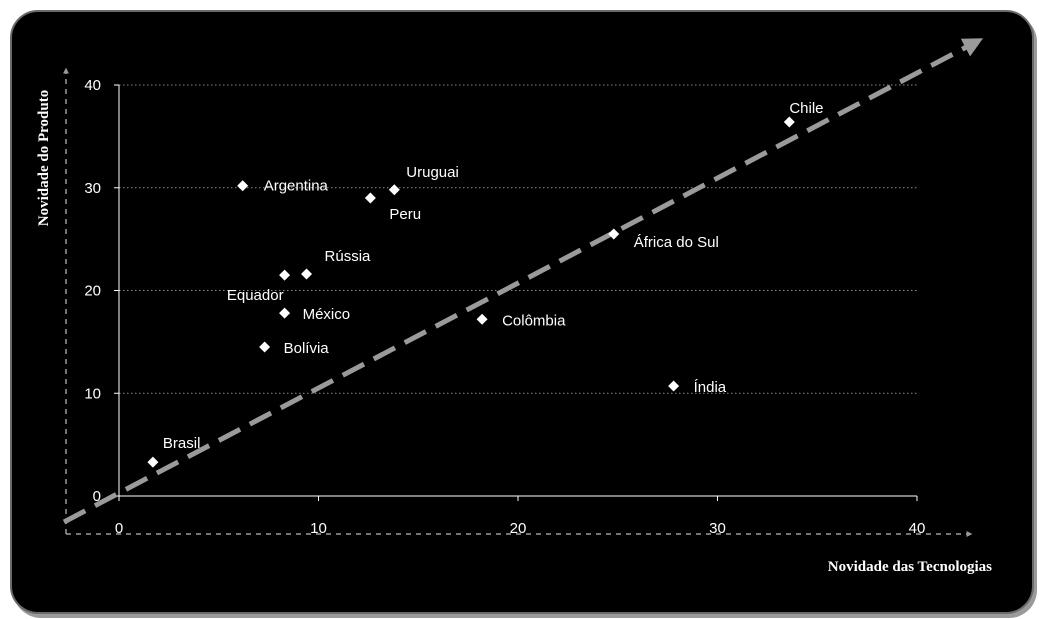  I want to click on y-tick-label: 20, so click(92, 291).